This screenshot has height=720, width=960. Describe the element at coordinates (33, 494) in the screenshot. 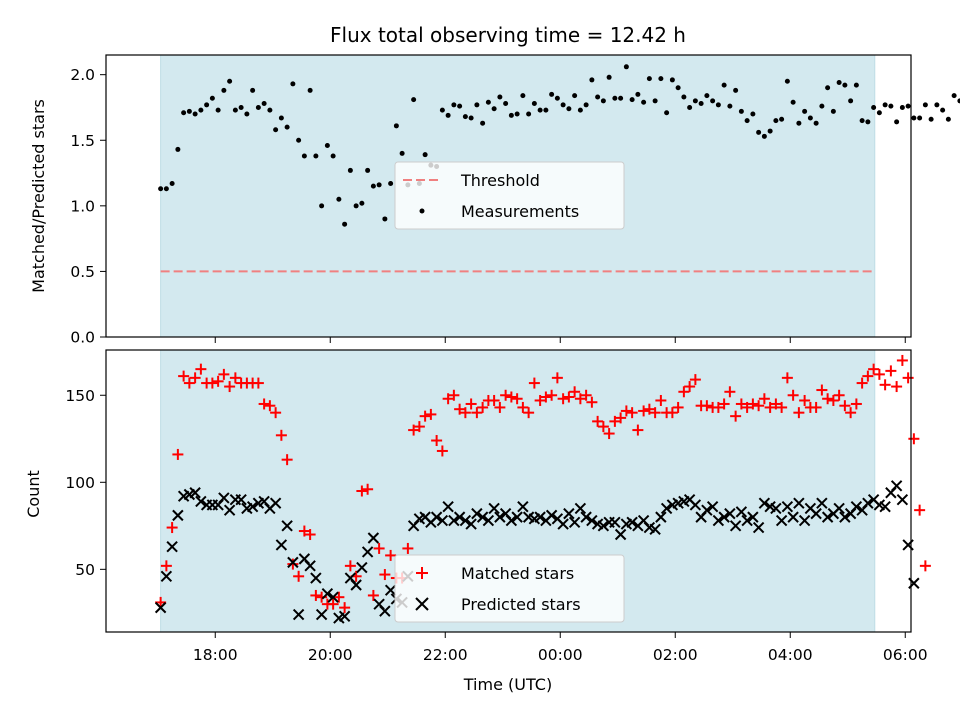

I see `bottom-y-axis-label: Count` at that location.